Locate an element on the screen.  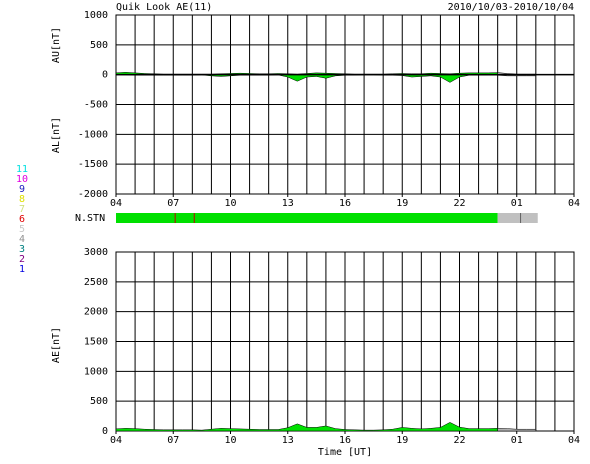
y-tick-label: -1000 is located at coordinates (93, 134).